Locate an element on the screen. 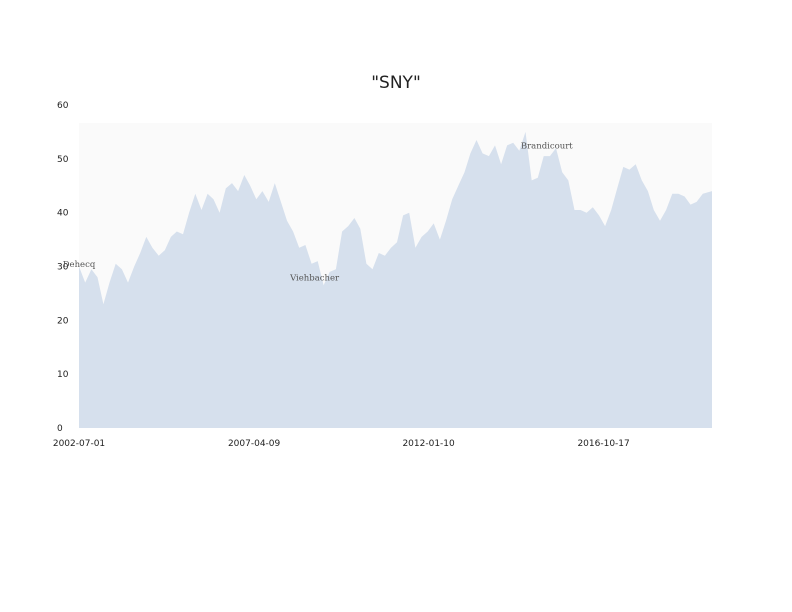  annotations: Dehecq Viehbacher Brandicourt is located at coordinates (318, 212).